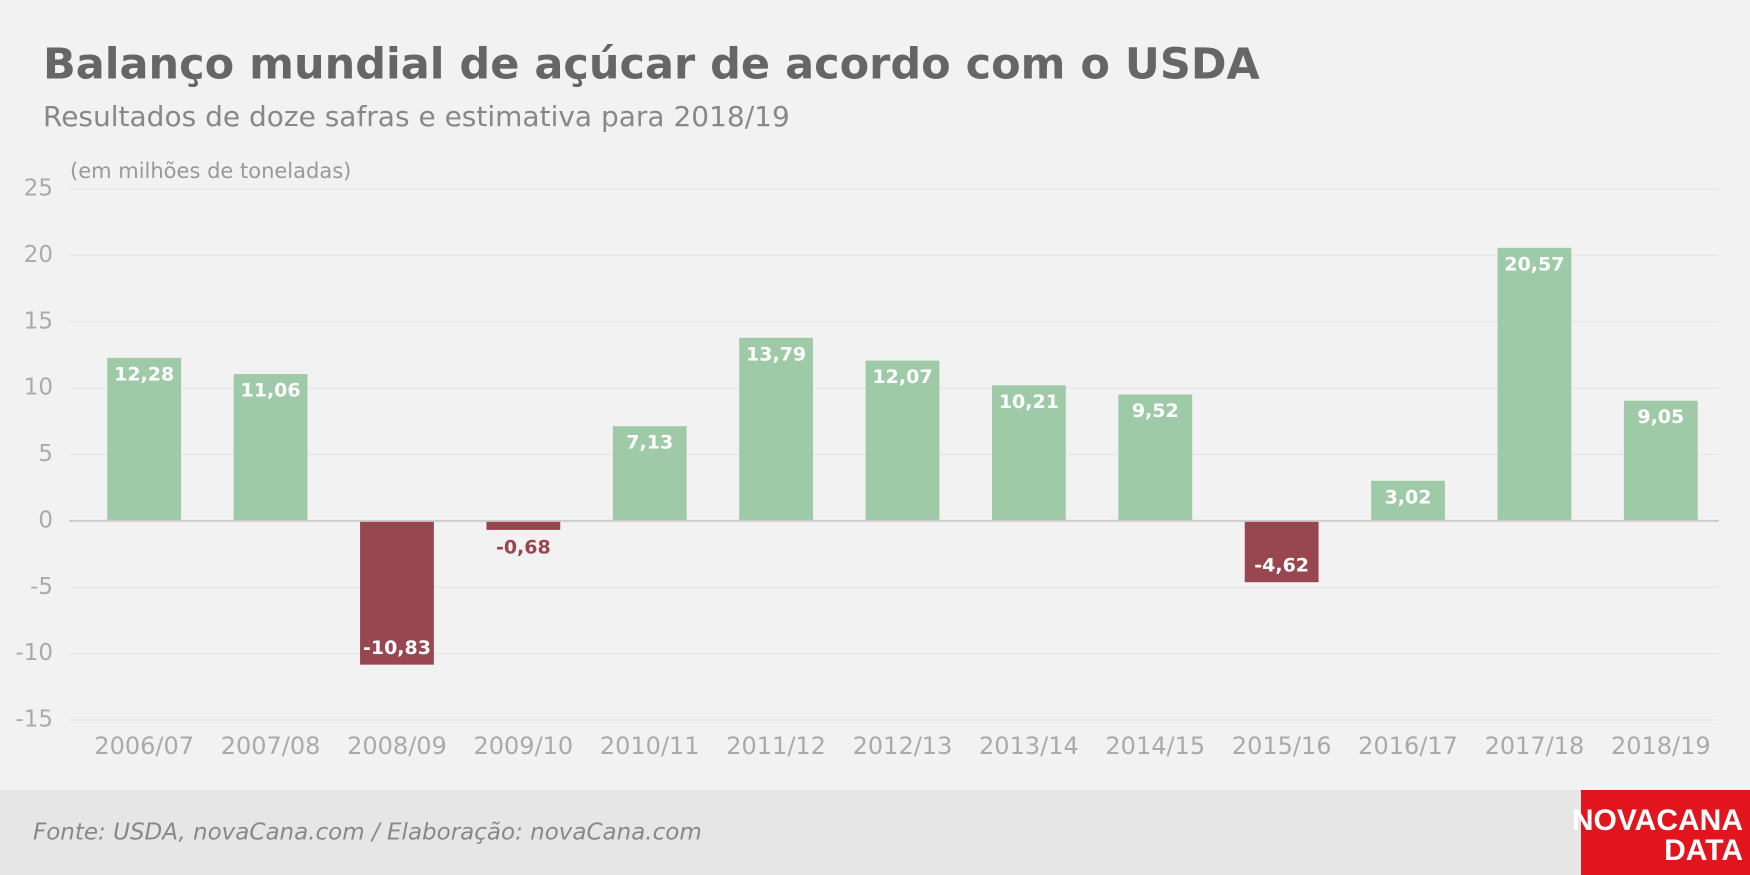  Describe the element at coordinates (144, 746) in the screenshot. I see `x-tick-label: 2006/07` at that location.